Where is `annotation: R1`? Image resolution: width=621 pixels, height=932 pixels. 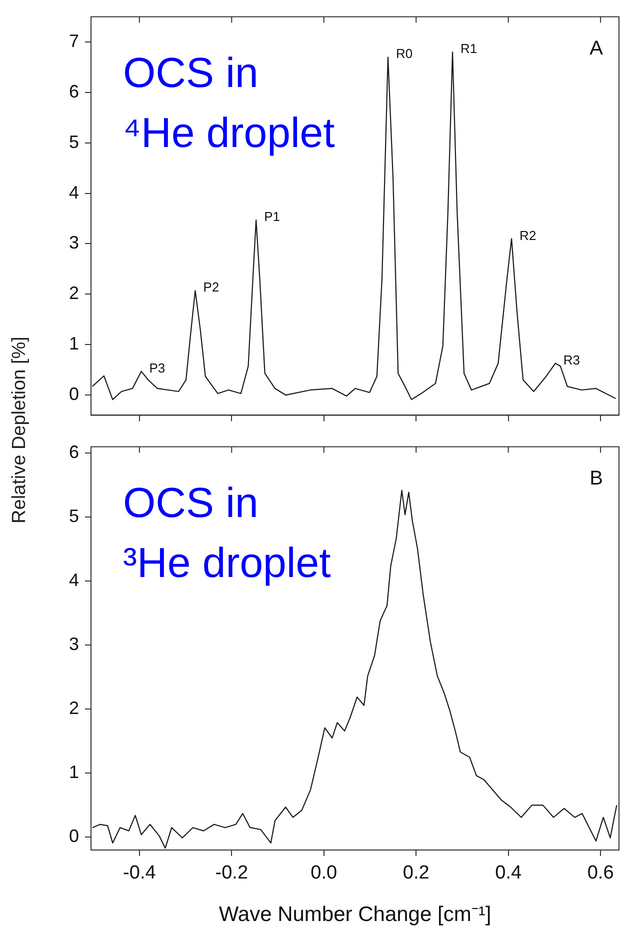
annotation: R1 is located at coordinates (469, 48).